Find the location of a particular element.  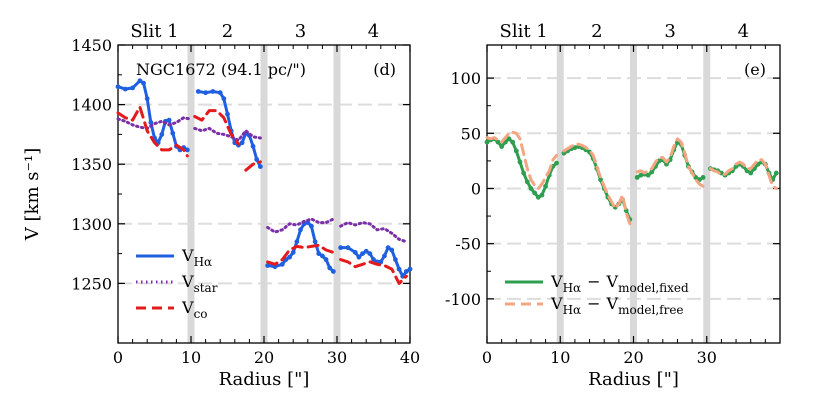

y-tick-label: 100 is located at coordinates (465, 78).